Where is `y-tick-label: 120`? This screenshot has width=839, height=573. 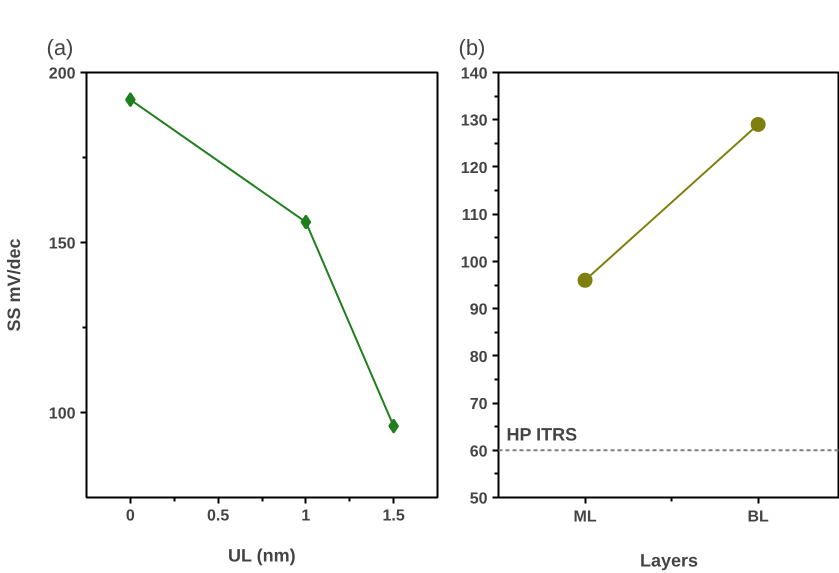 y-tick-label: 120 is located at coordinates (474, 168).